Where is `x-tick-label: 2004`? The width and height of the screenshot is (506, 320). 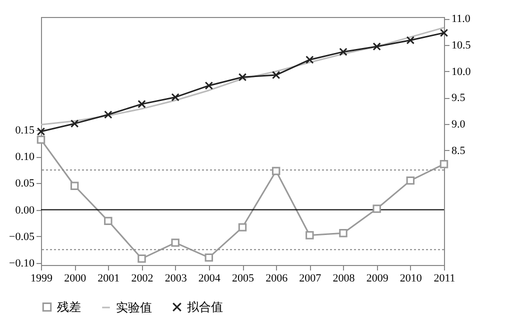 x-tick-label: 2004 is located at coordinates (209, 278).